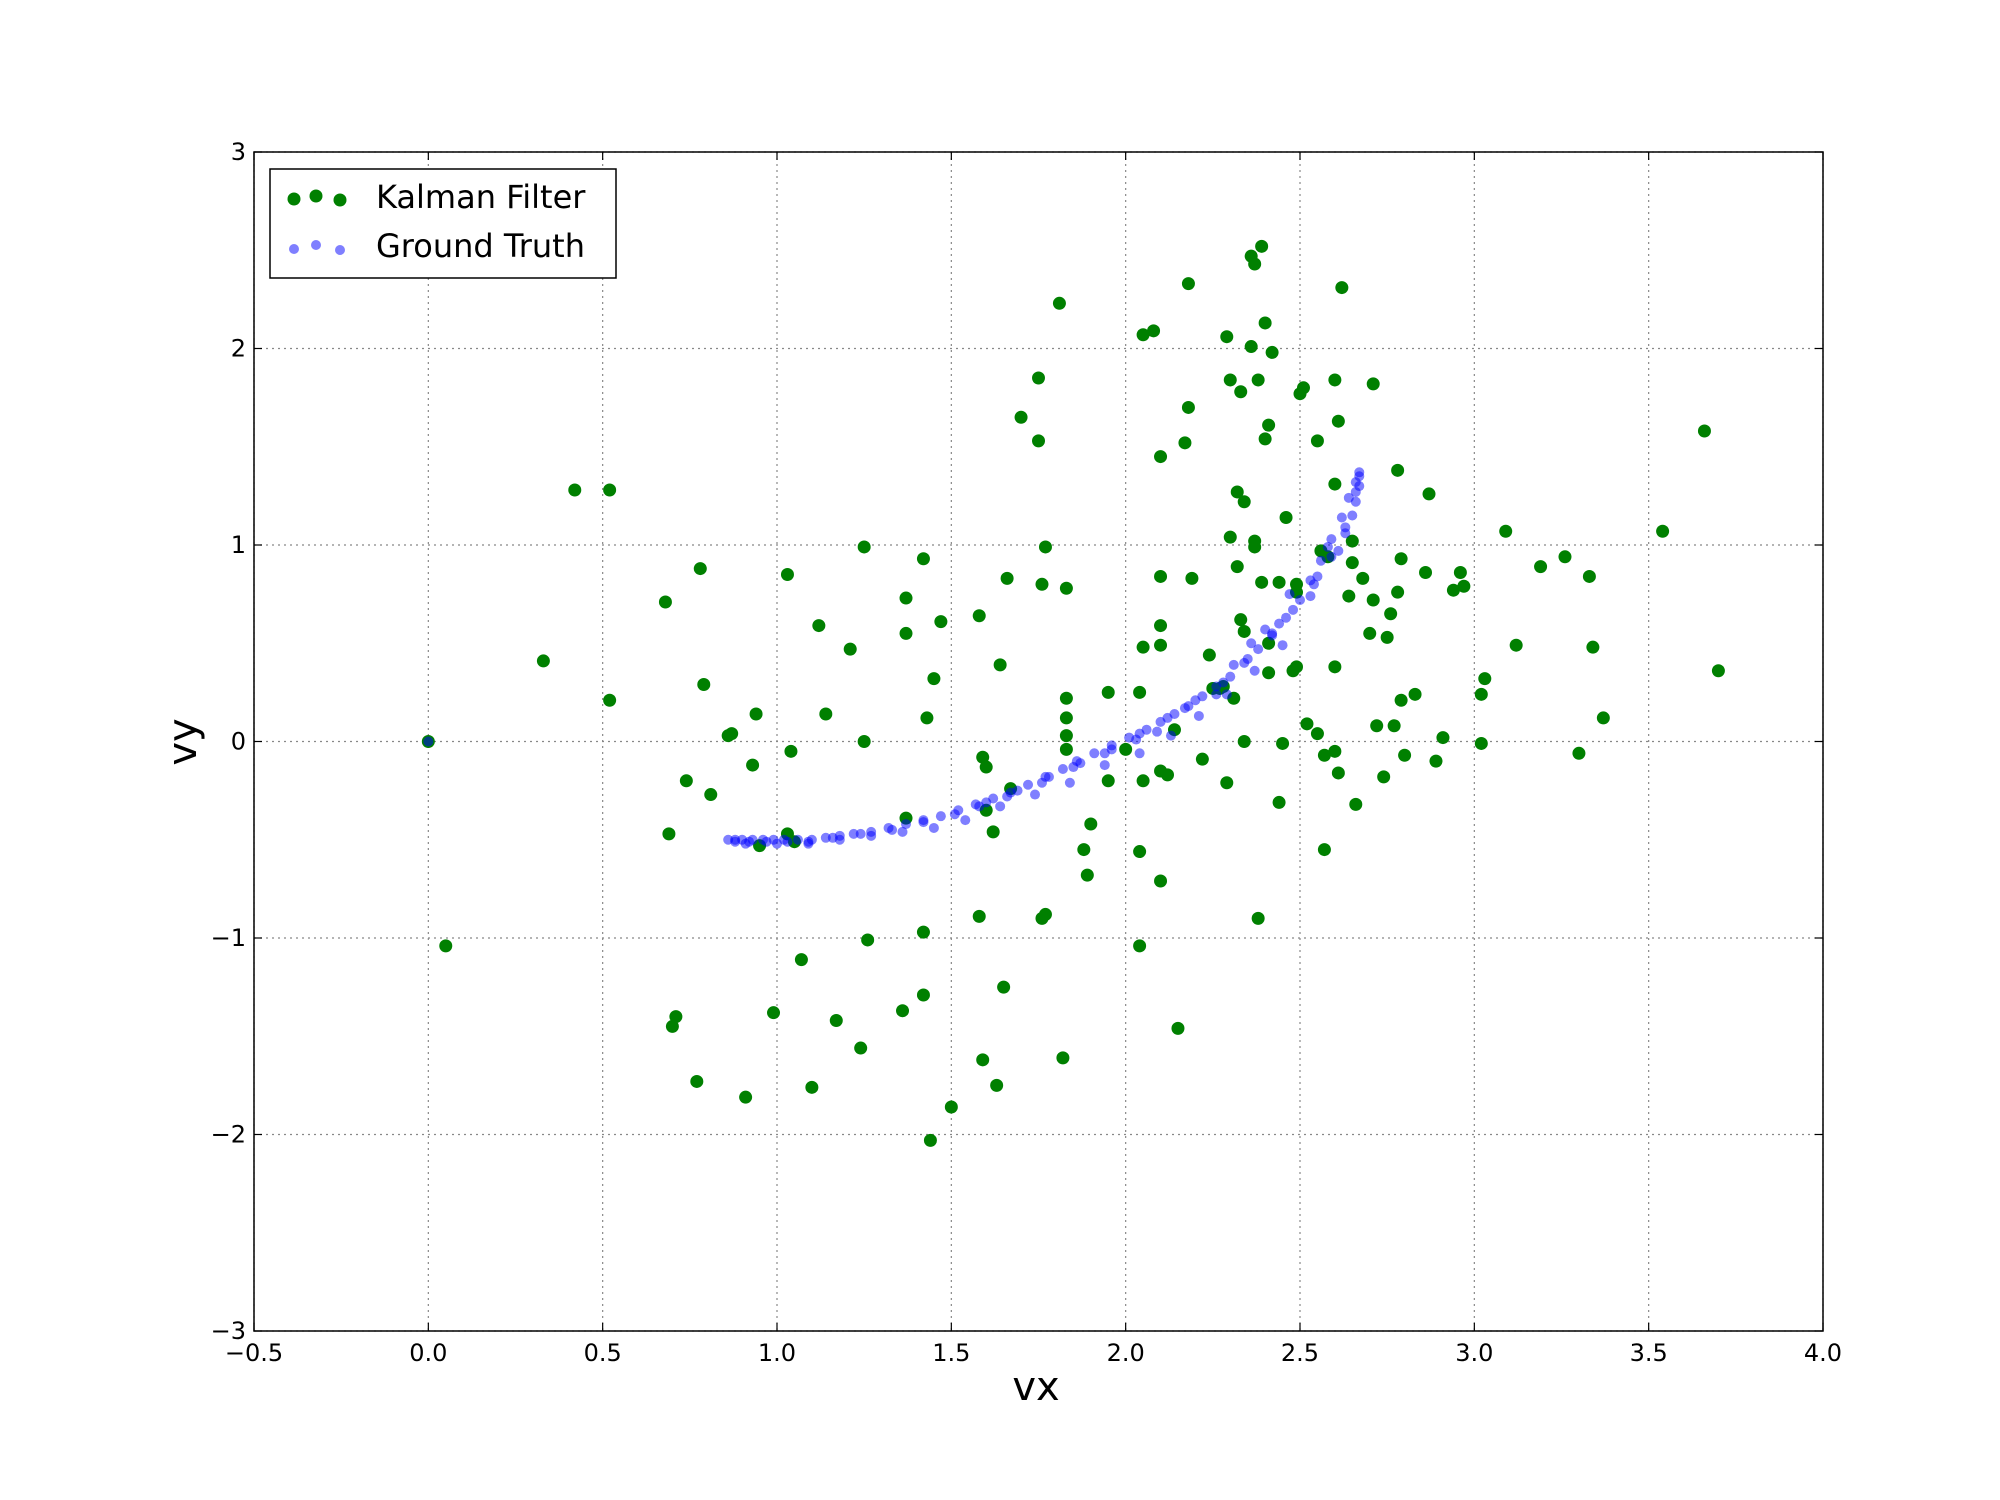  Describe the element at coordinates (238, 152) in the screenshot. I see `y-tick-label: 3` at that location.